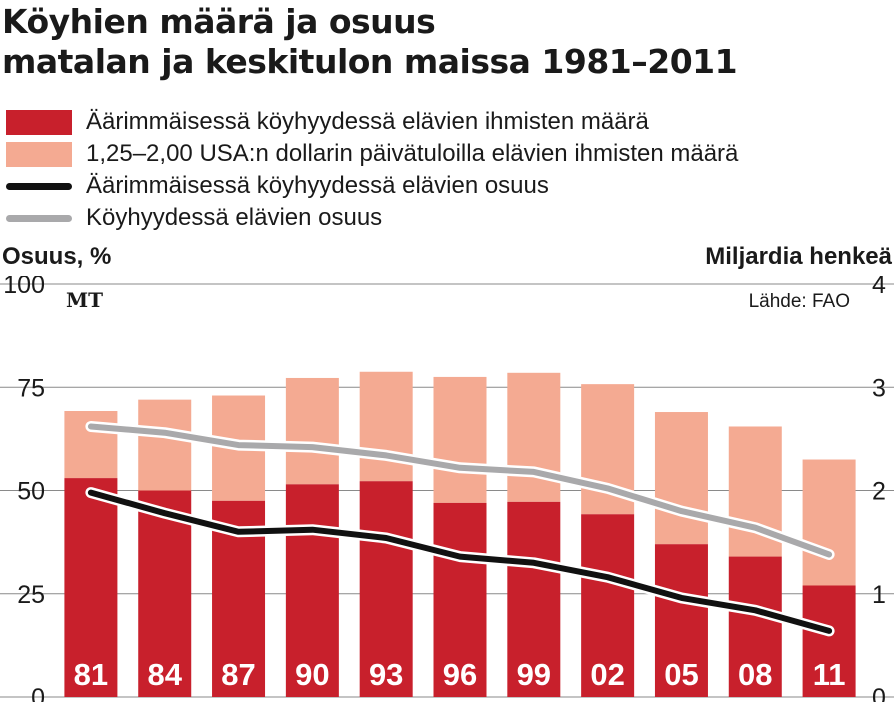  I want to click on right-tick-label: 0, so click(879, 693).